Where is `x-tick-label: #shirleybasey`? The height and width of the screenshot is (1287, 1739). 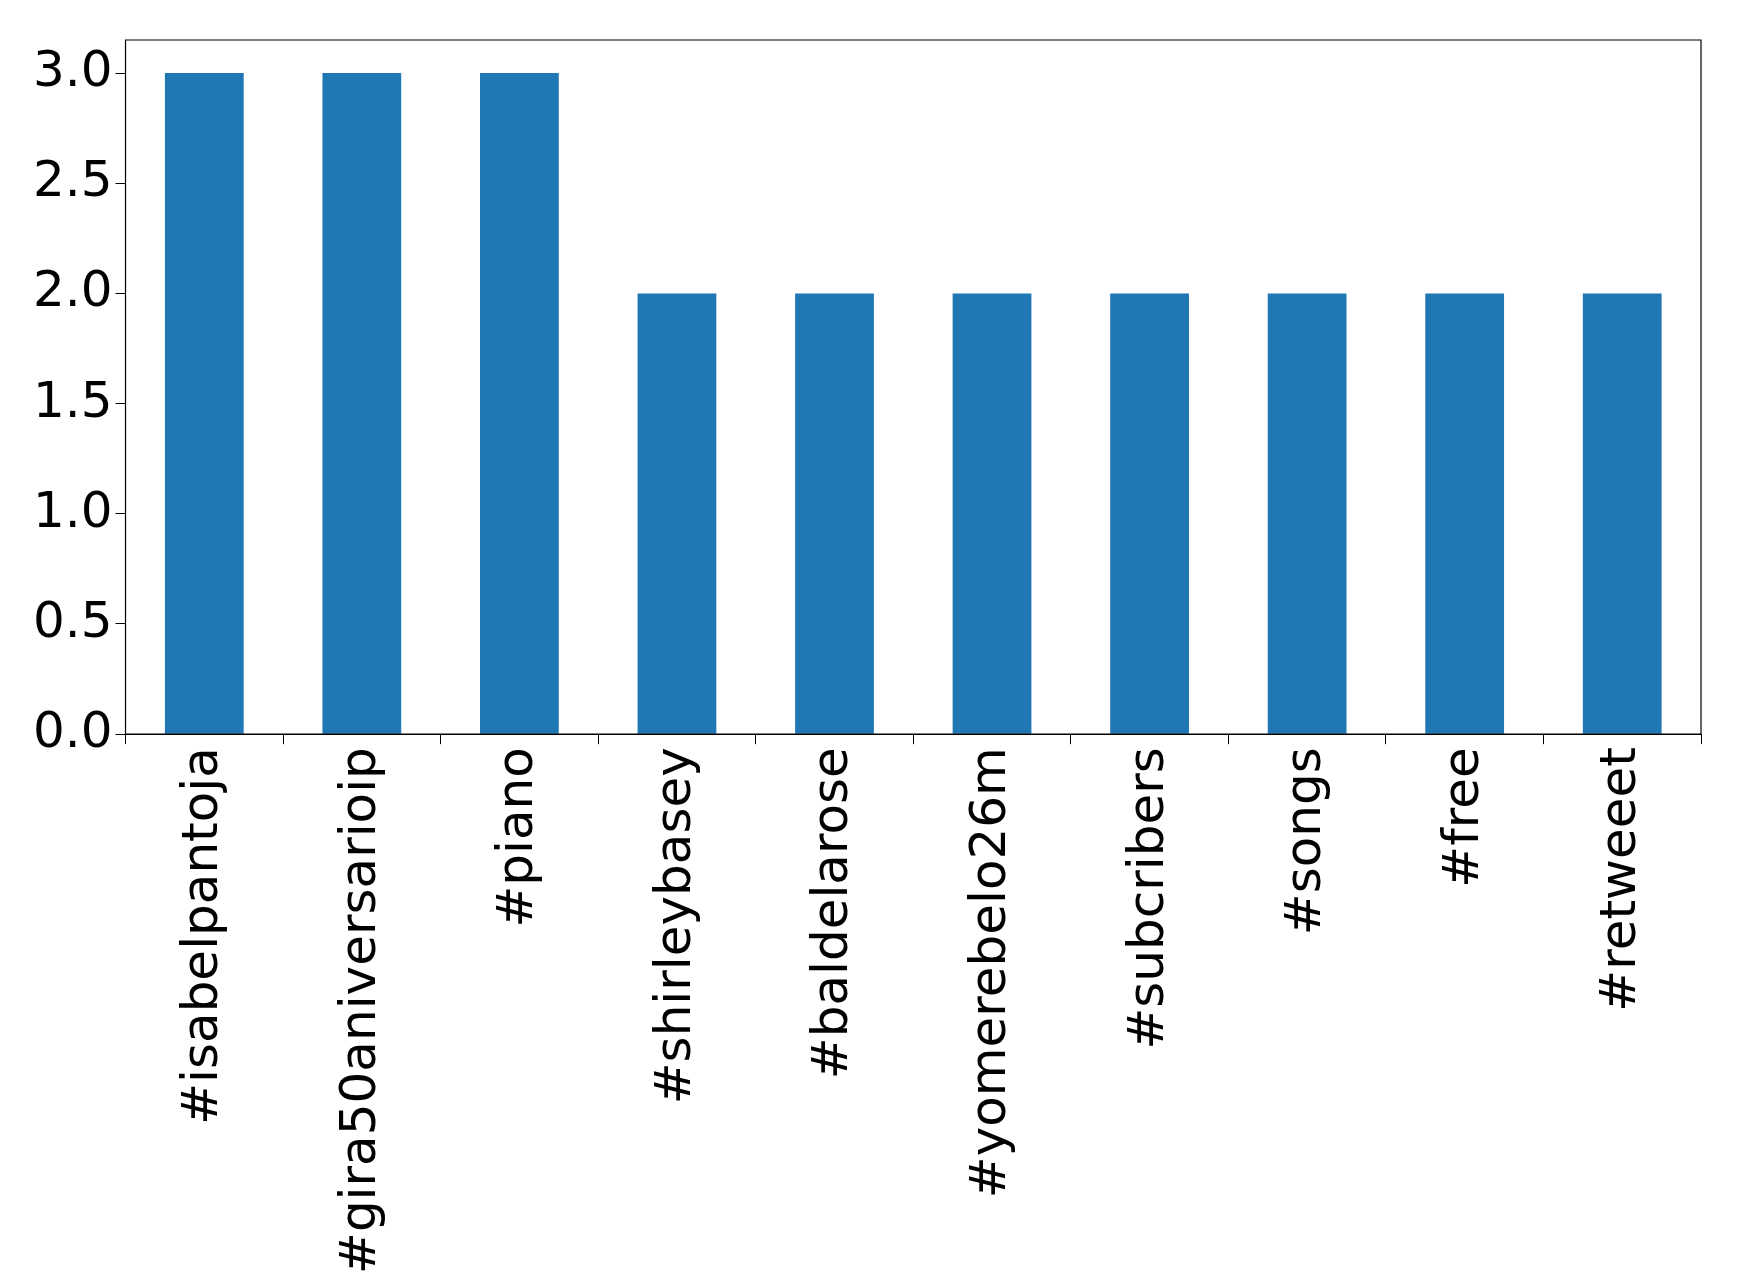
x-tick-label: #shirleybasey is located at coordinates (672, 926).